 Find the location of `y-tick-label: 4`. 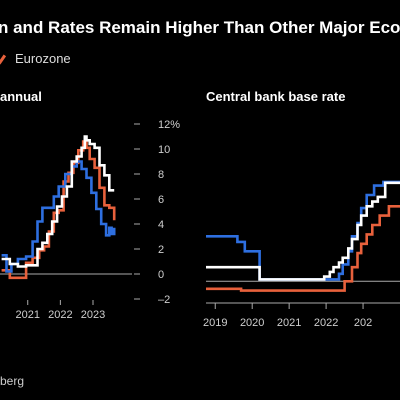

y-tick-label: 4 is located at coordinates (161, 225).